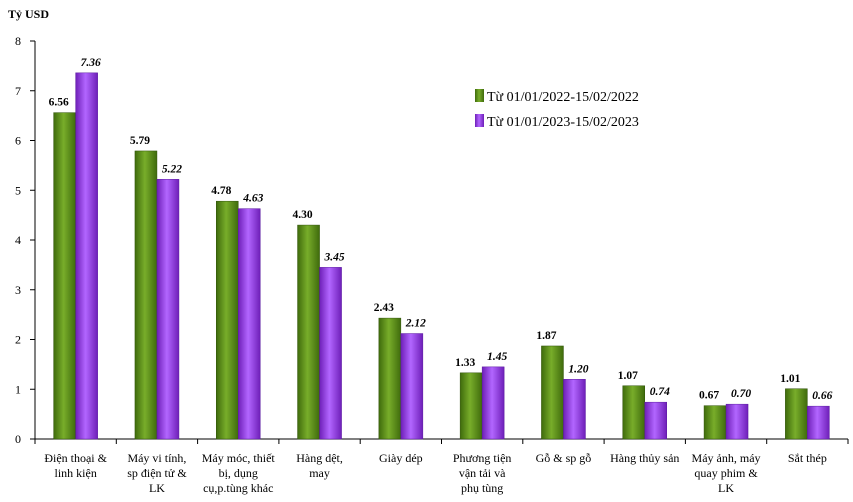  What do you see at coordinates (18, 290) in the screenshot?
I see `y-tick-label: 3` at bounding box center [18, 290].